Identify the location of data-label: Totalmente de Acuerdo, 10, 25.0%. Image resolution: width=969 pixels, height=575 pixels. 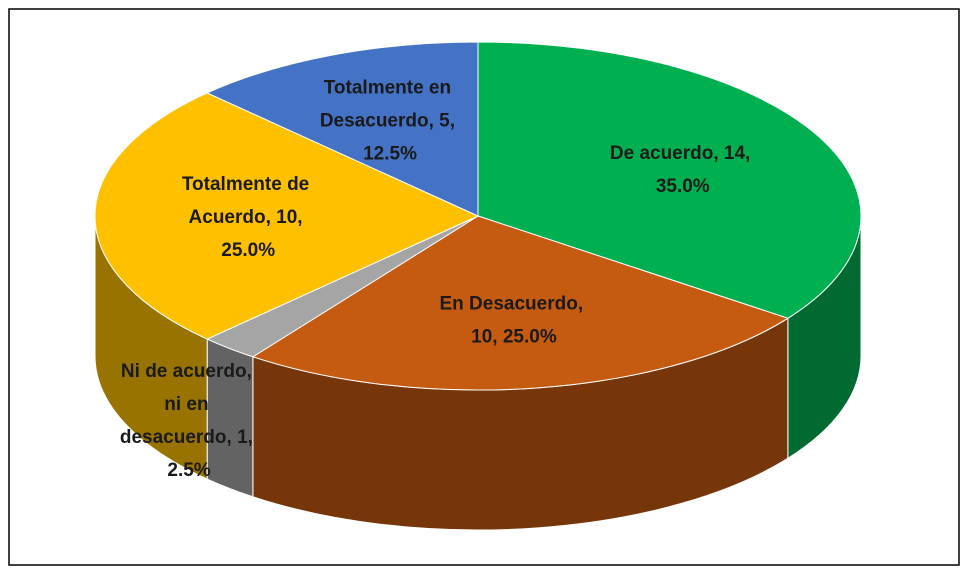
(248, 217).